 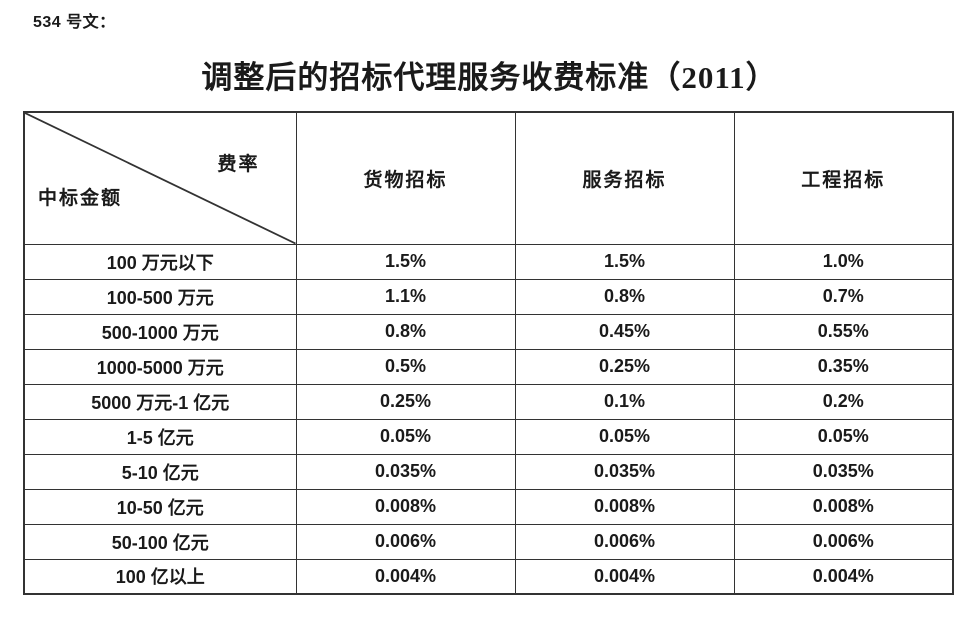 I want to click on corner-label-rate: 费率, so click(x=238, y=164).